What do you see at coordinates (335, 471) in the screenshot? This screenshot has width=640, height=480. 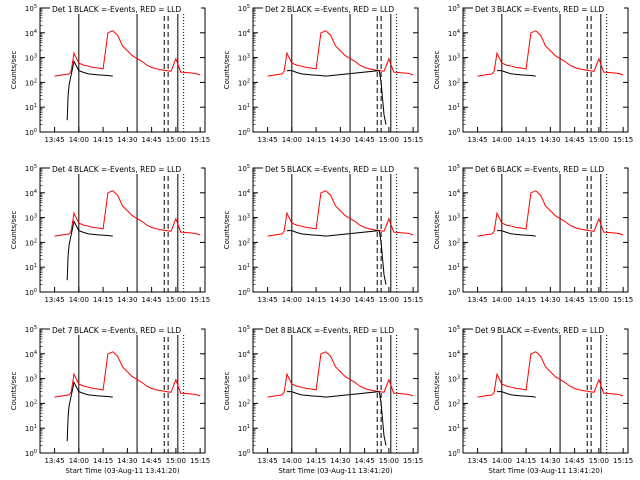 I see `x-axis-label: Start Time (03-Aug-11 13:41:20)` at bounding box center [335, 471].